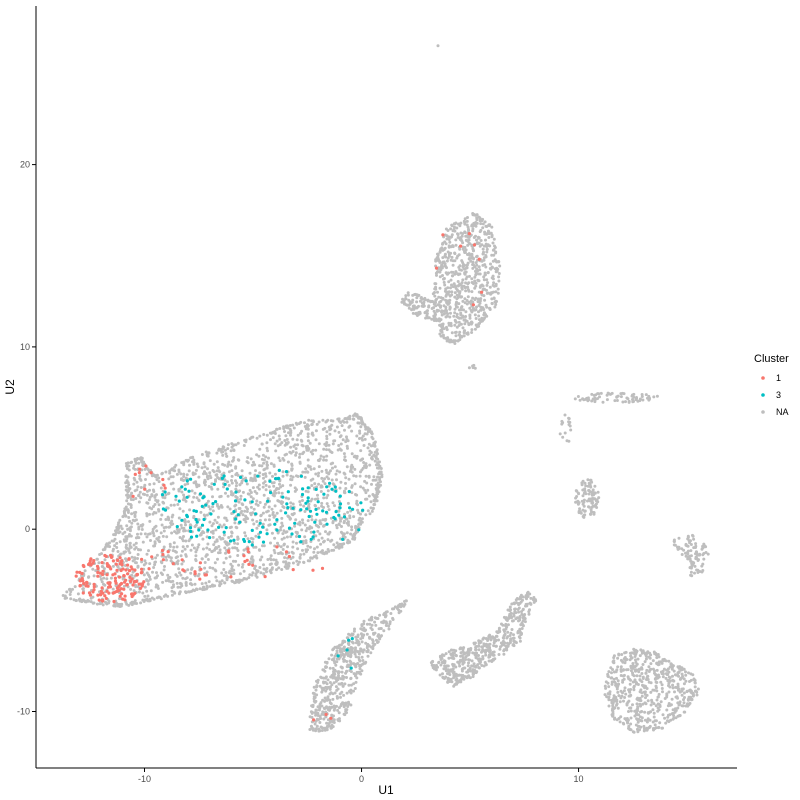  What do you see at coordinates (219, 450) in the screenshot?
I see `point-na-1986` at bounding box center [219, 450].